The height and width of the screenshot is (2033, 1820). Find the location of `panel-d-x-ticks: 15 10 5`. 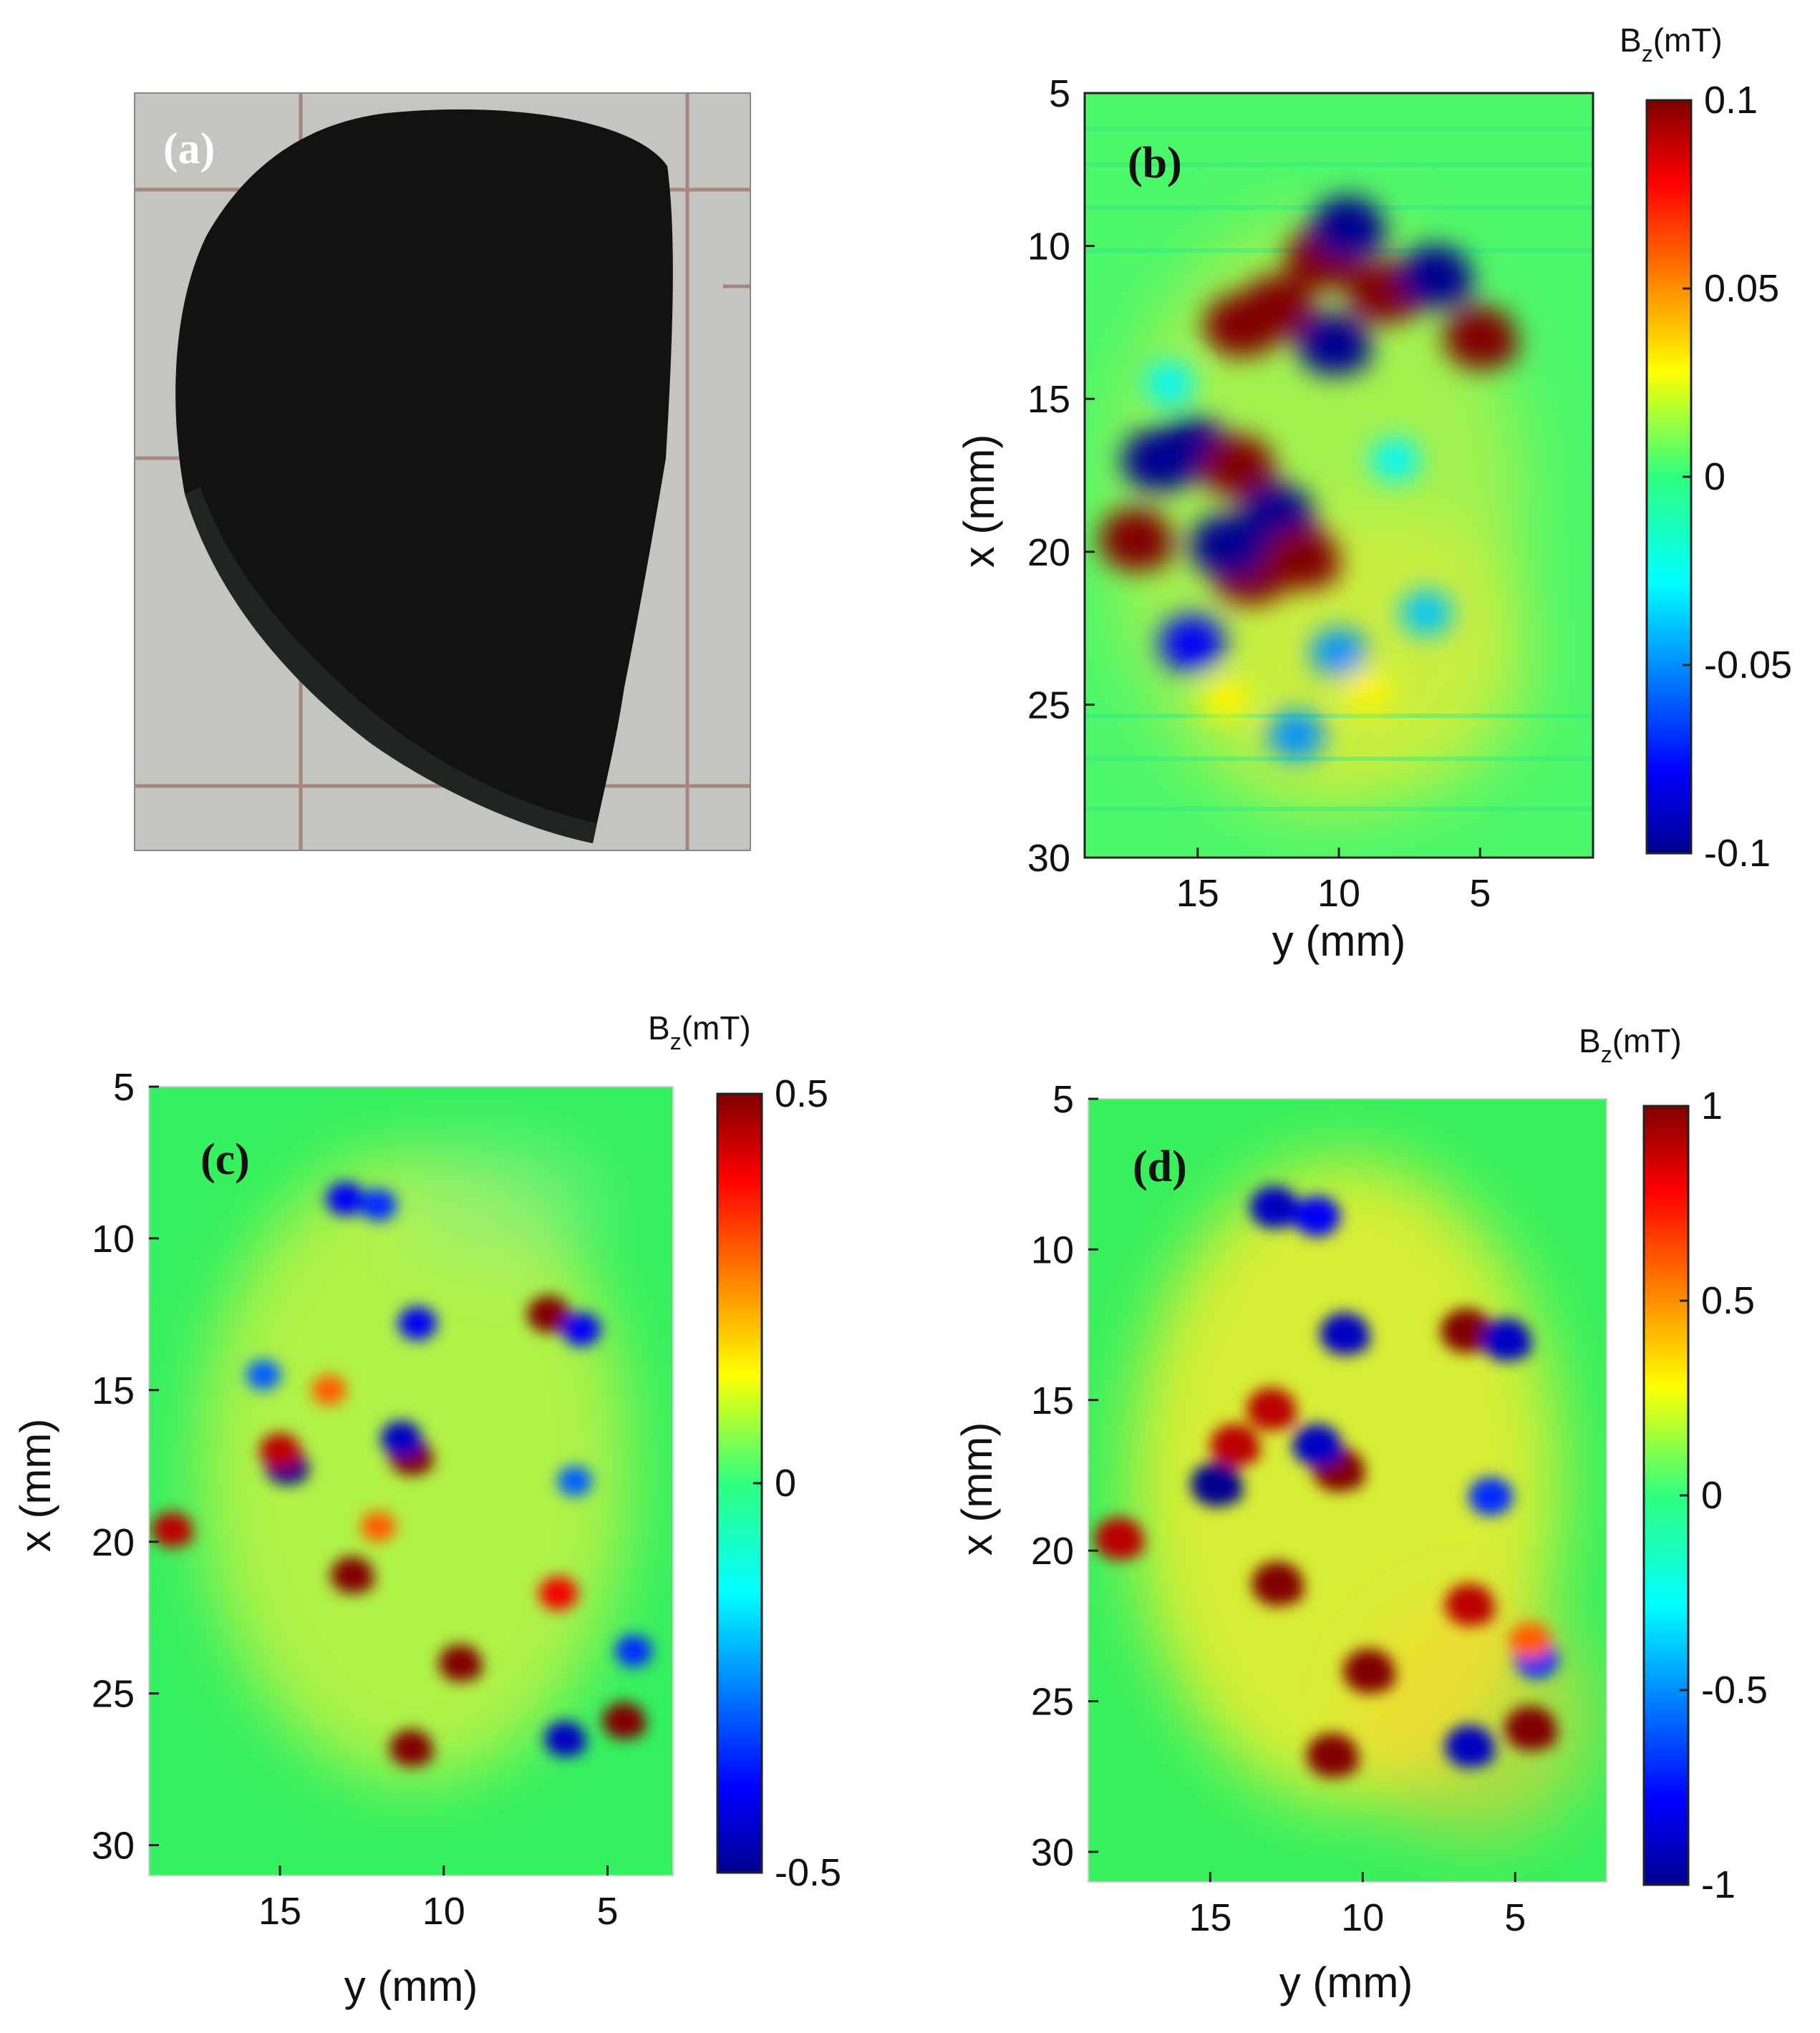

panel-d-x-ticks: 15 10 5 is located at coordinates (1357, 1905).